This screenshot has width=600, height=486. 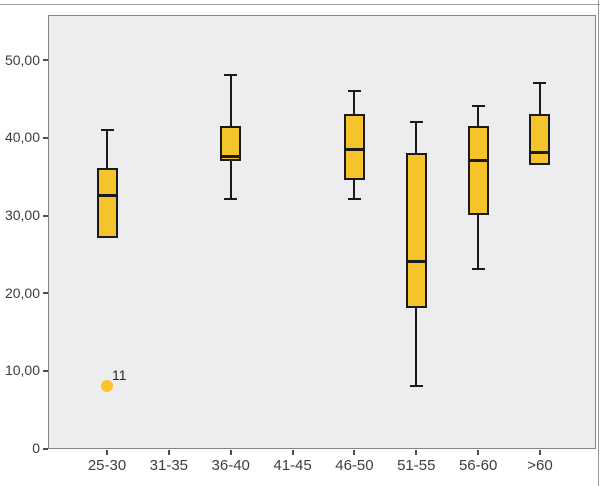 I want to click on y-tick-label: 0, so click(x=36, y=448).